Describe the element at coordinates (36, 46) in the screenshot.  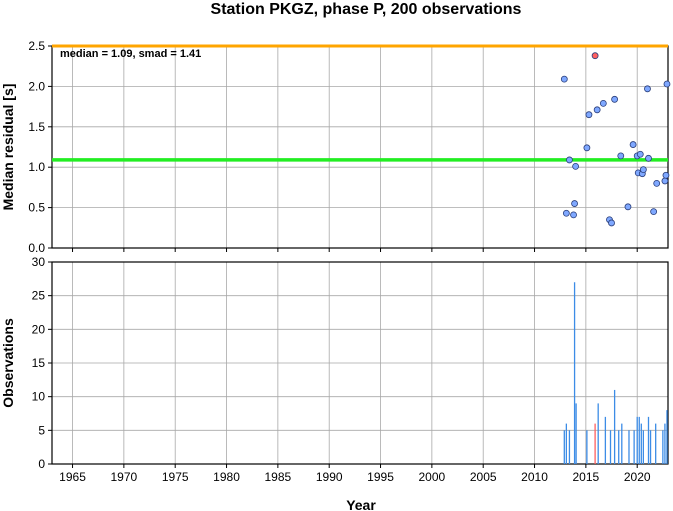
I see `y-tick-label: 2.5` at that location.